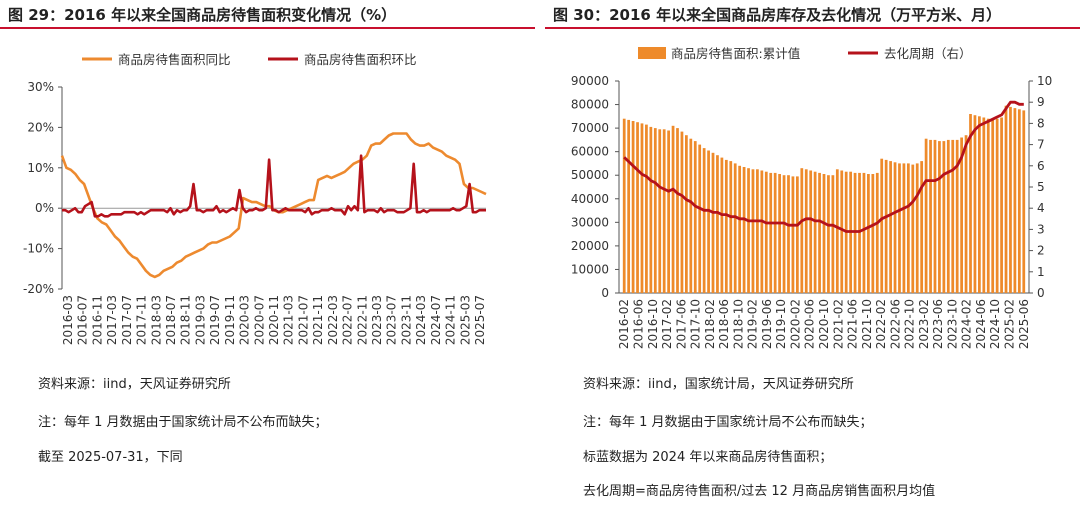 The width and height of the screenshot is (1080, 506). What do you see at coordinates (738, 324) in the screenshot?
I see `x-tick-label: 2018-10` at bounding box center [738, 324].